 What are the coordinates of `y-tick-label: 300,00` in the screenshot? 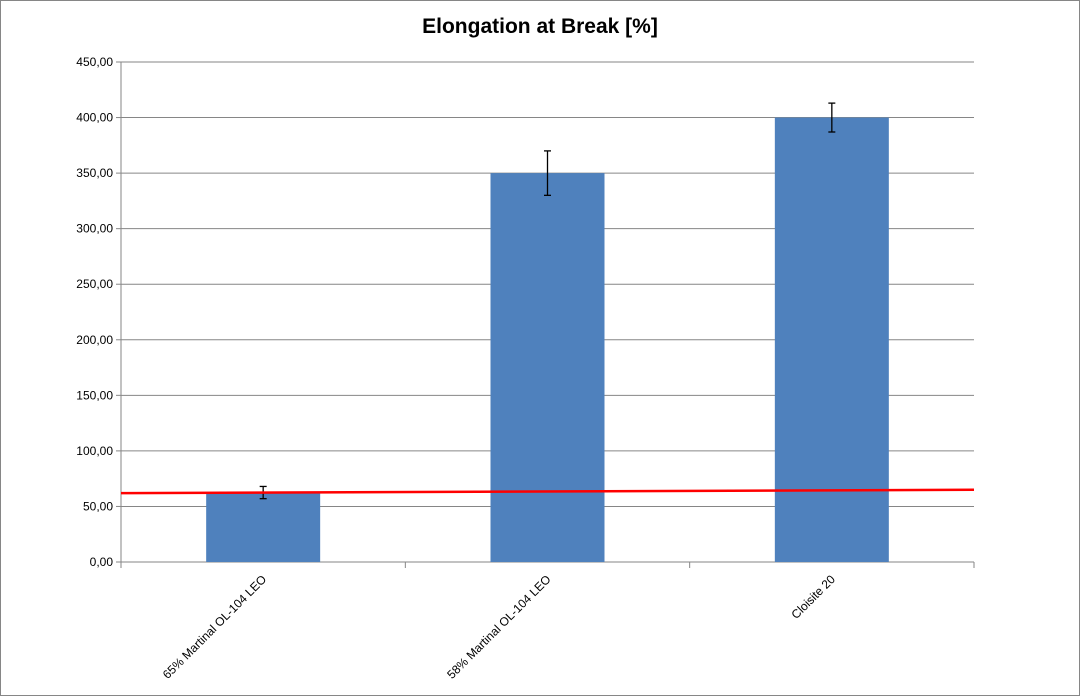 It's located at (94, 229).